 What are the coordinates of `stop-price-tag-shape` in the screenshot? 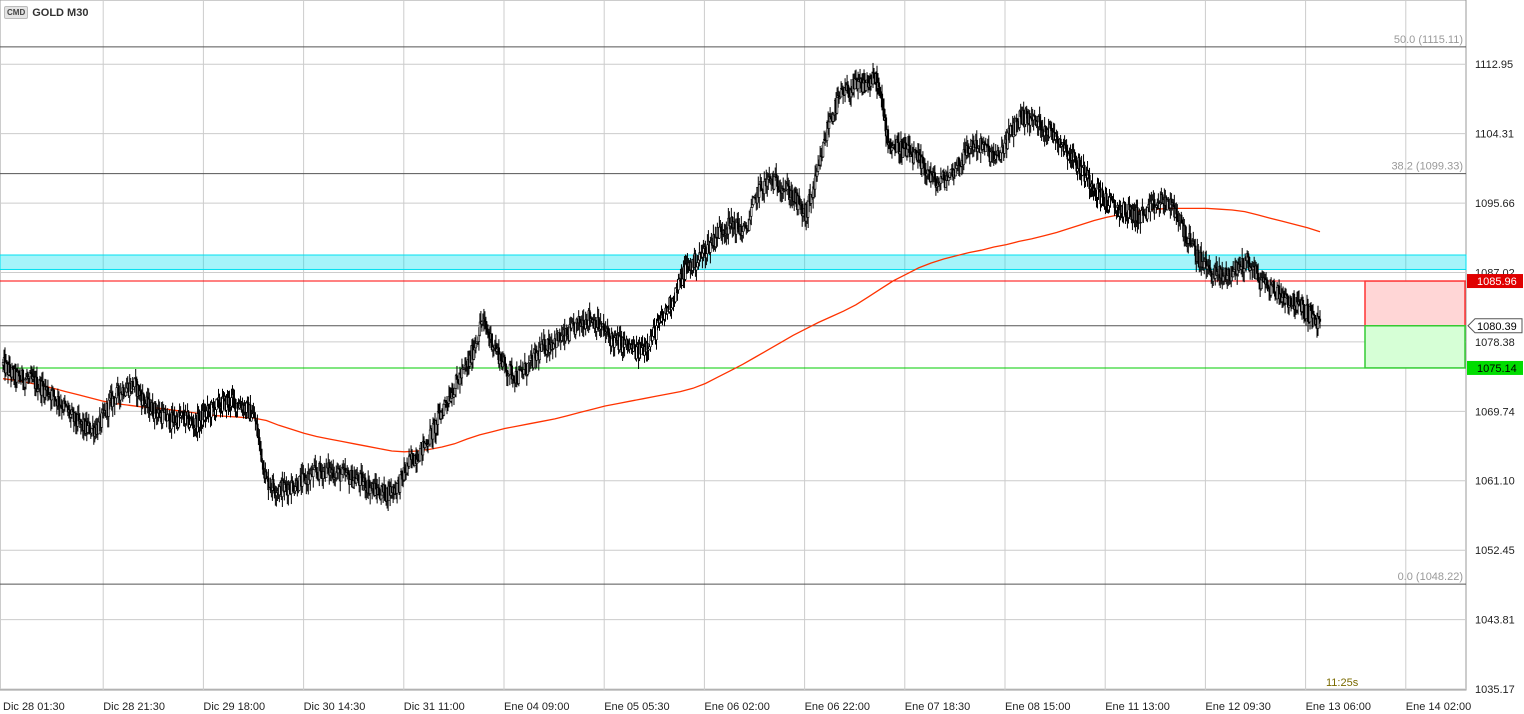 It's located at (1495, 281).